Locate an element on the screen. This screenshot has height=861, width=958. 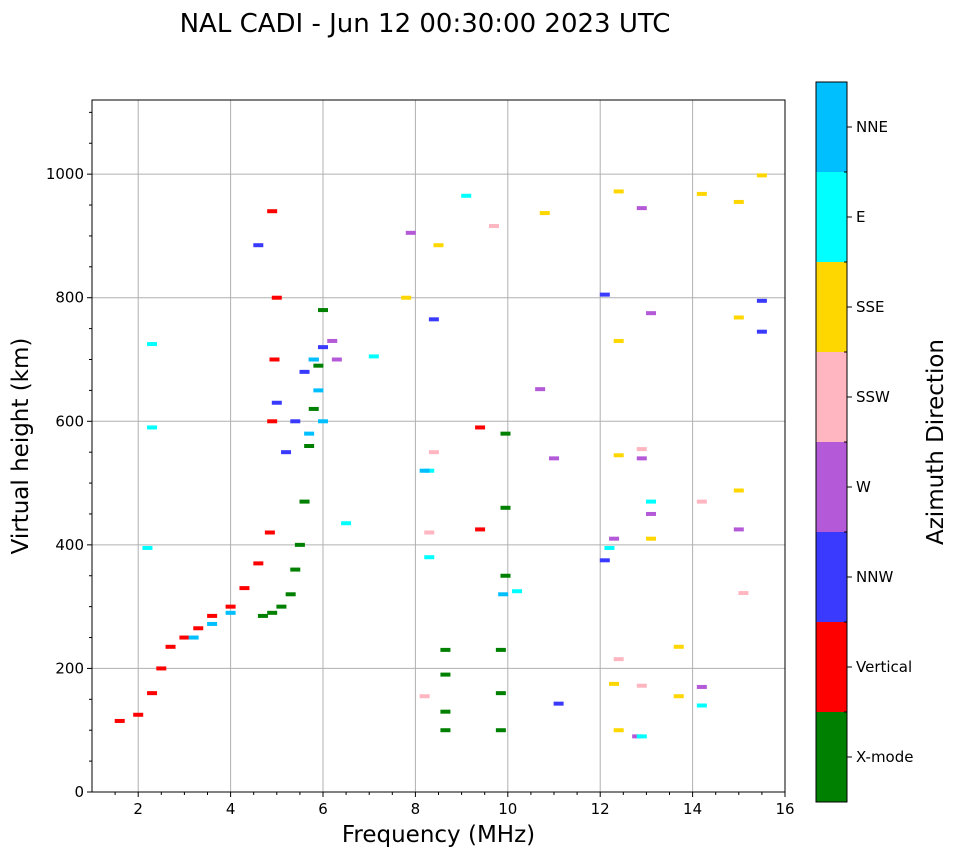
colorbar-swatch-vertical is located at coordinates (831, 667).